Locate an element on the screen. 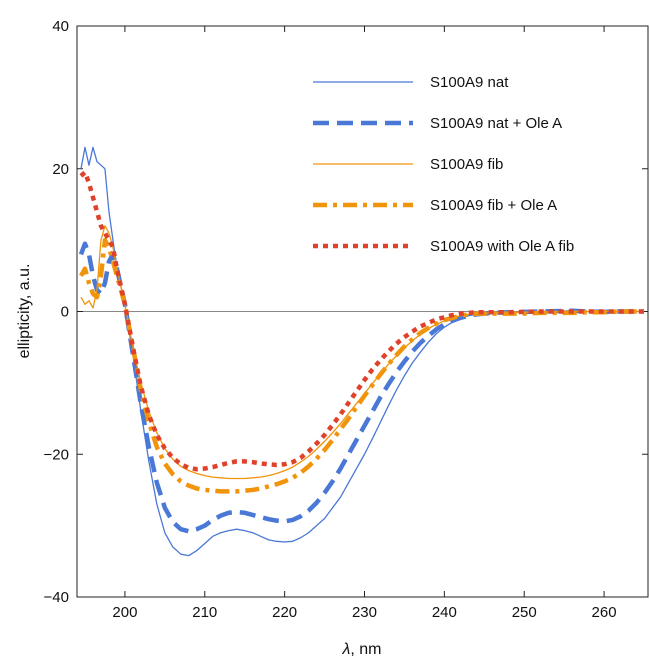 The height and width of the screenshot is (663, 650). x-tick-label: 200 is located at coordinates (124, 612).